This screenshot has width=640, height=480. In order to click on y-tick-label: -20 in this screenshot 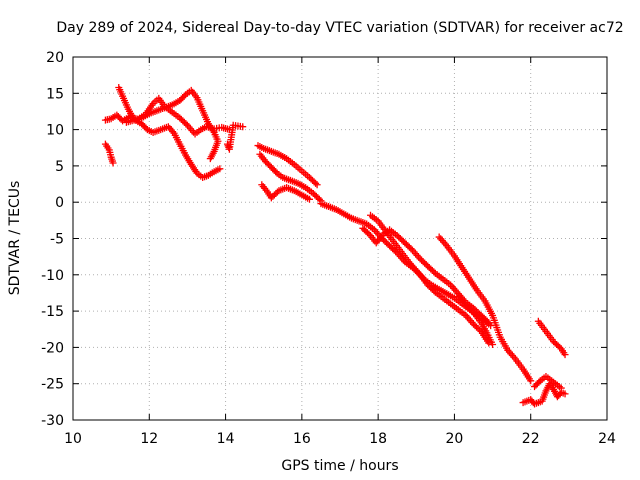, I will do `click(52, 348)`.